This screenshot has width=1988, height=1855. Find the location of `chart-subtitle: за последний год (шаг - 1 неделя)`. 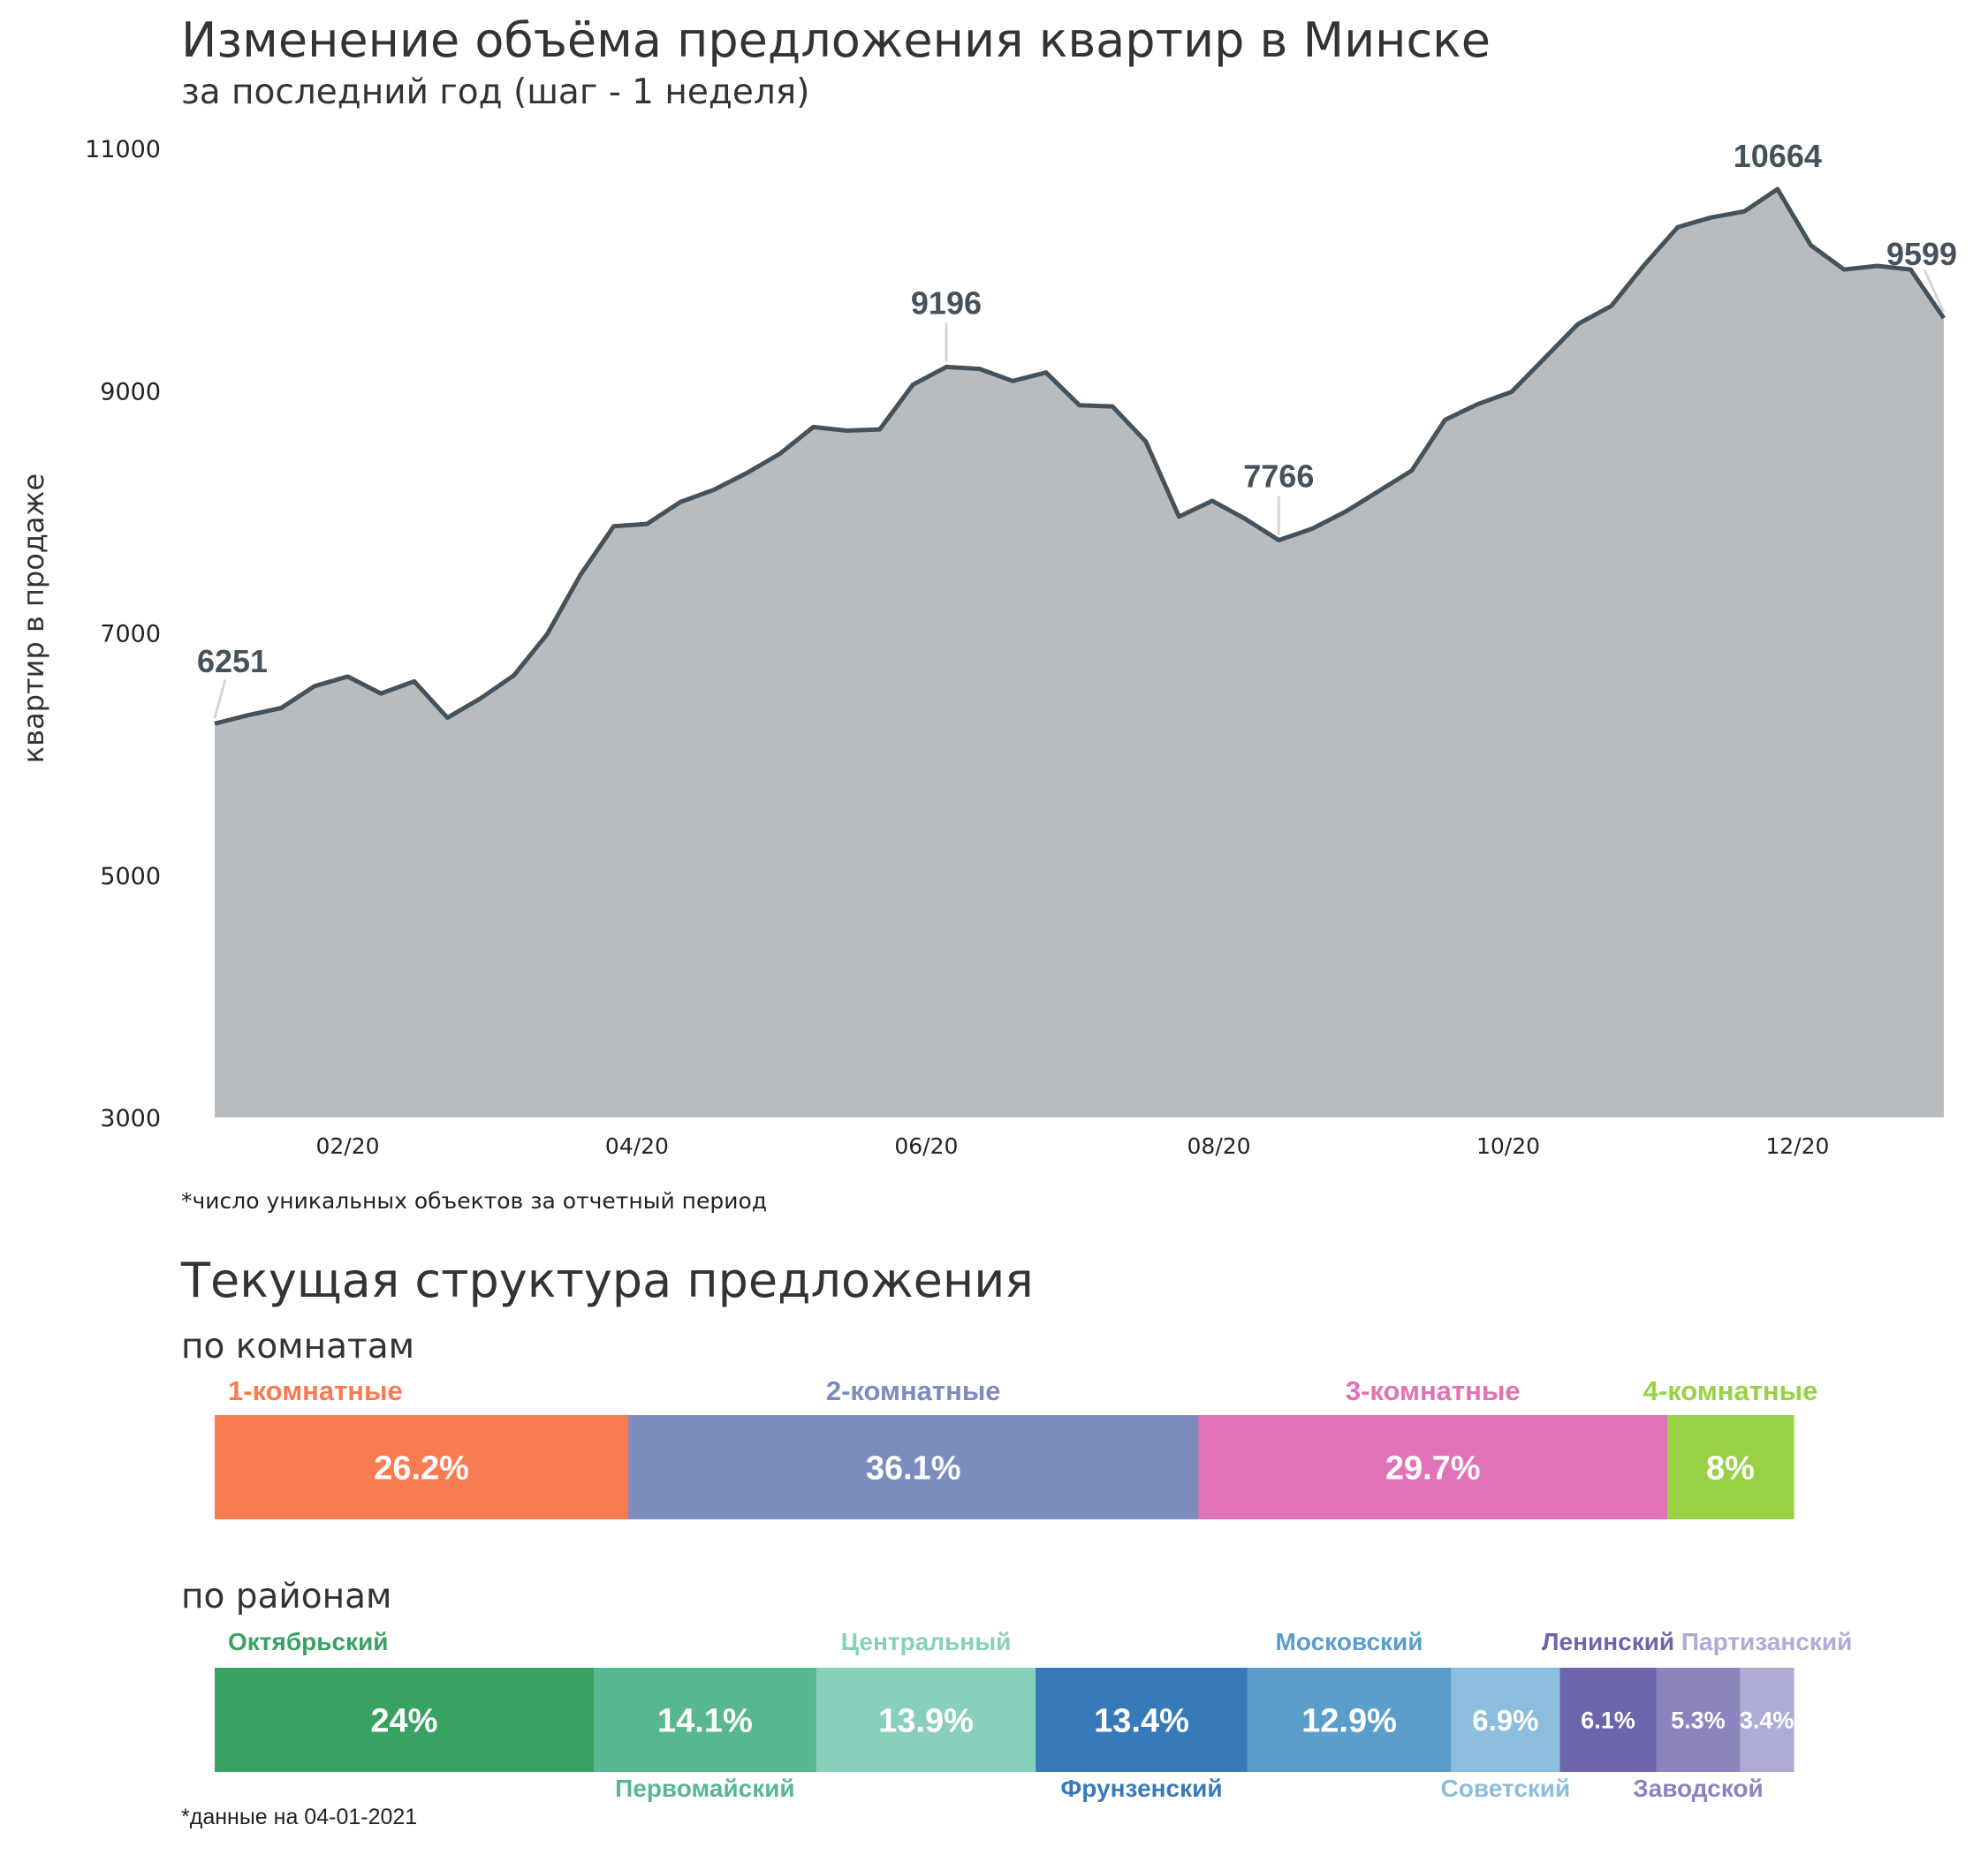

chart-subtitle: за последний год (шаг - 1 неделя) is located at coordinates (495, 92).